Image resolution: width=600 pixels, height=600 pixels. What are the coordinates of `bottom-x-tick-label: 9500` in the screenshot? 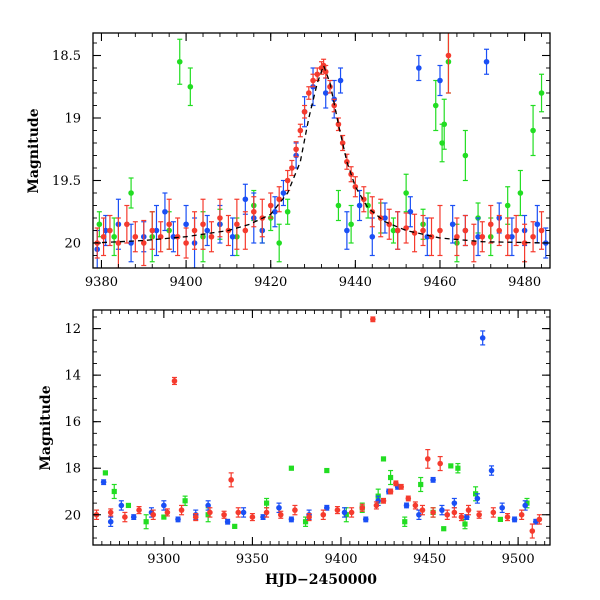 It's located at (518, 559).